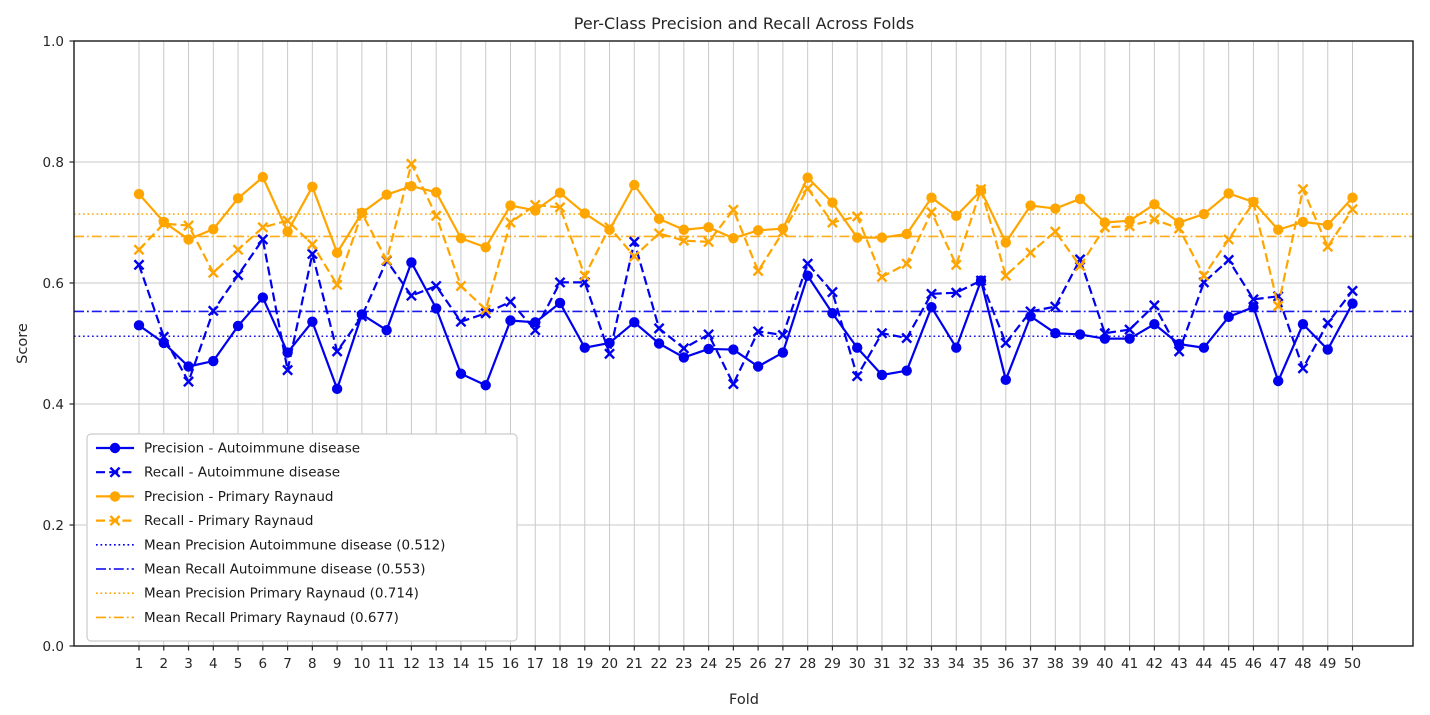  What do you see at coordinates (1327, 664) in the screenshot?
I see `x-tick-label: 49` at bounding box center [1327, 664].